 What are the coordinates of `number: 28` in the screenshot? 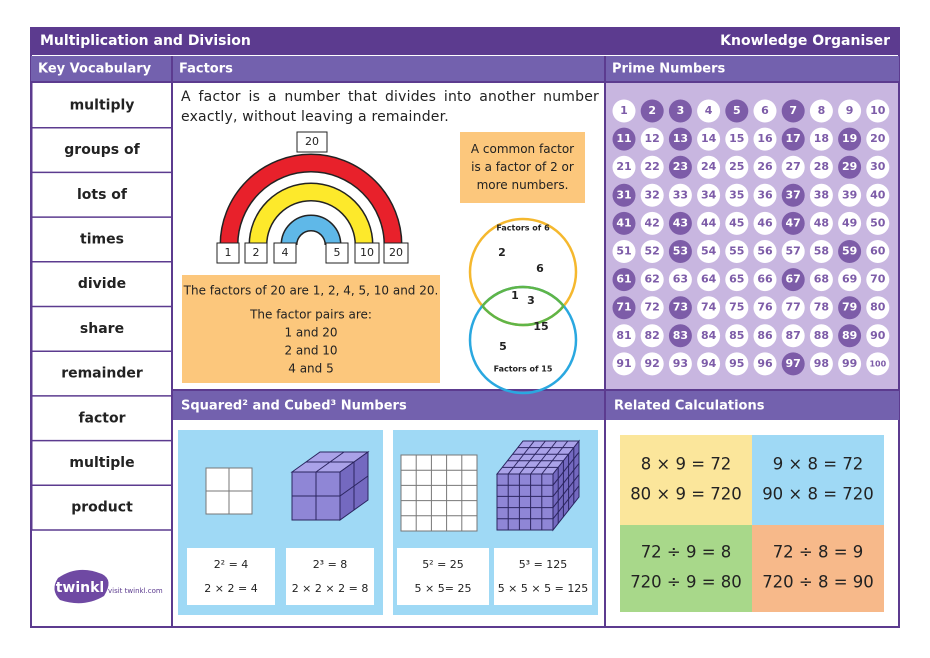 It's located at (821, 166).